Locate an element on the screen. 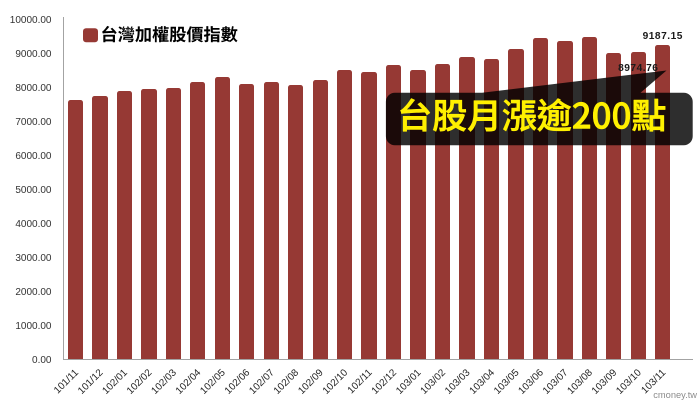 Image resolution: width=700 pixels, height=402 pixels. svg-text: 102/06 is located at coordinates (238, 382).